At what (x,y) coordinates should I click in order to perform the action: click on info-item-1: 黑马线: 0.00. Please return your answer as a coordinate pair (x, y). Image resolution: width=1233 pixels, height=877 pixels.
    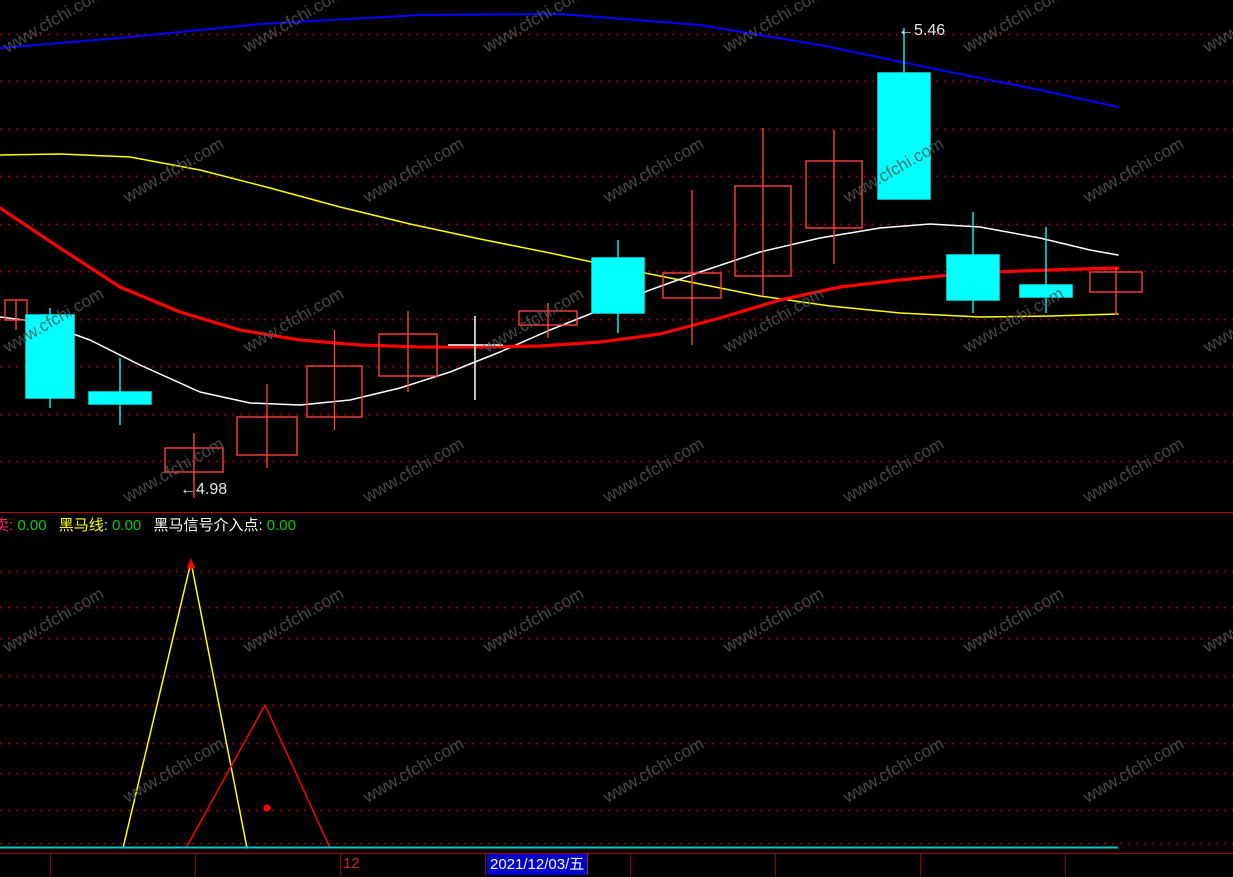
    Looking at the image, I should click on (100, 525).